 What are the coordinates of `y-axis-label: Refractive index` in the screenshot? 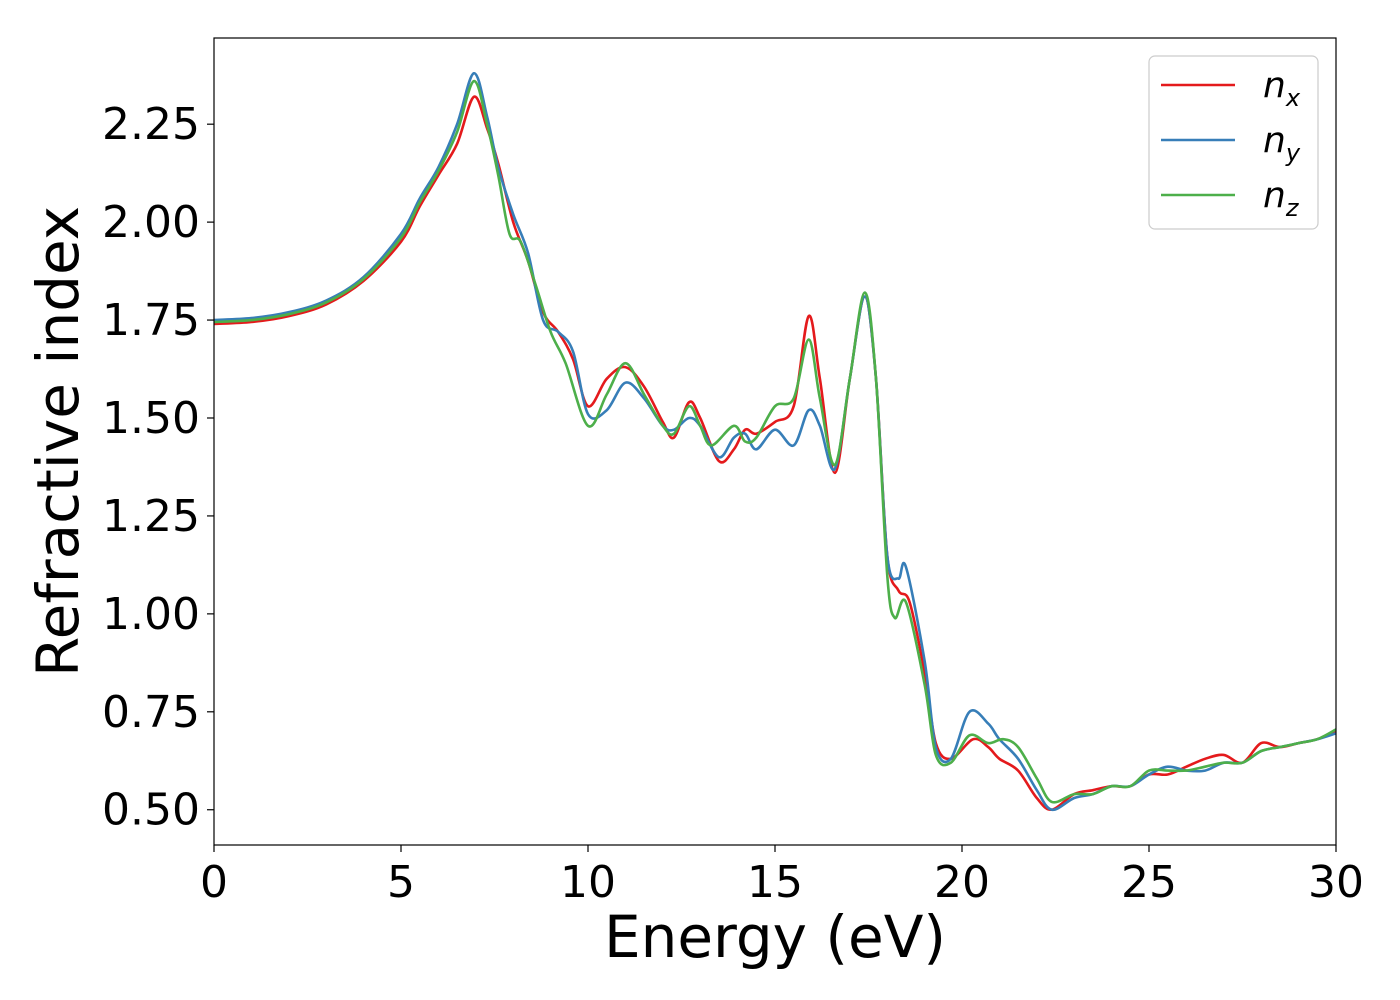 It's located at (58, 441).